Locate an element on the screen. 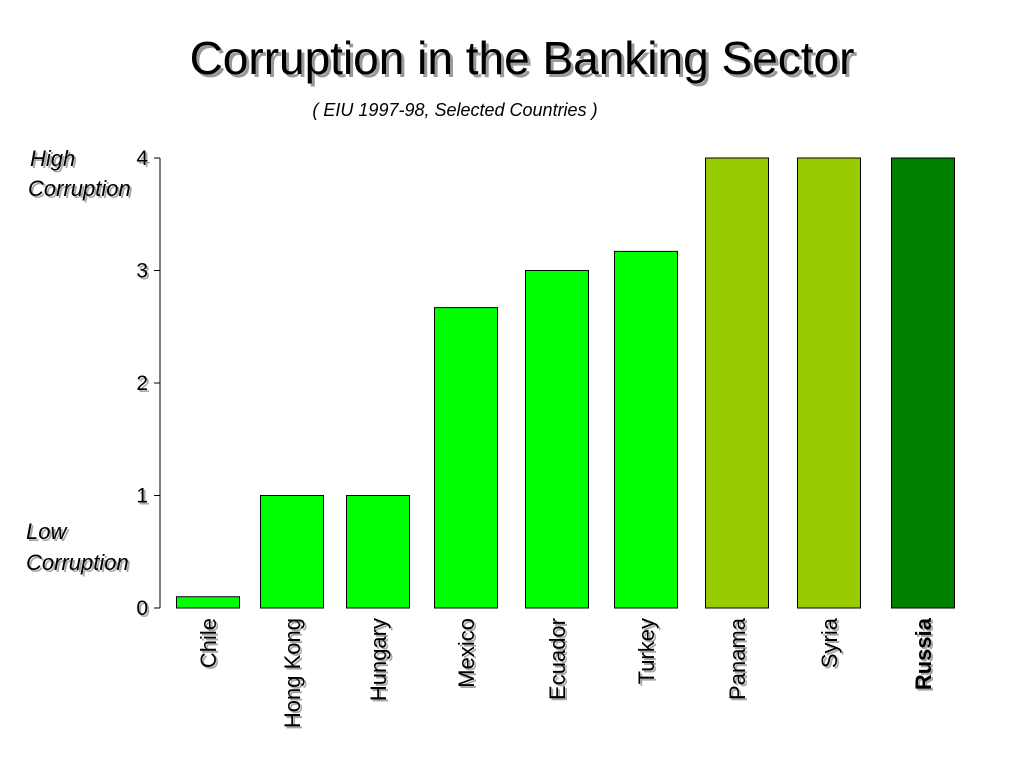 The height and width of the screenshot is (768, 1024). annotation-high-line1: High is located at coordinates (52, 158).